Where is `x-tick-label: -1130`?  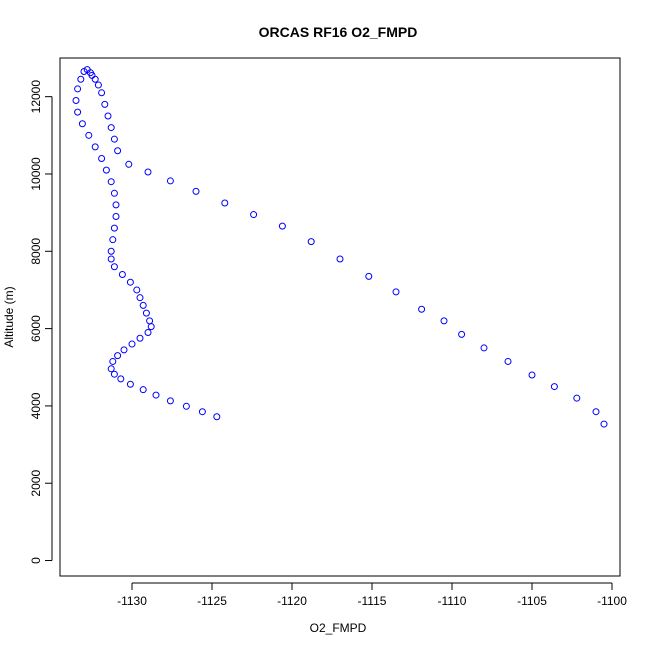 x-tick-label: -1130 is located at coordinates (132, 601).